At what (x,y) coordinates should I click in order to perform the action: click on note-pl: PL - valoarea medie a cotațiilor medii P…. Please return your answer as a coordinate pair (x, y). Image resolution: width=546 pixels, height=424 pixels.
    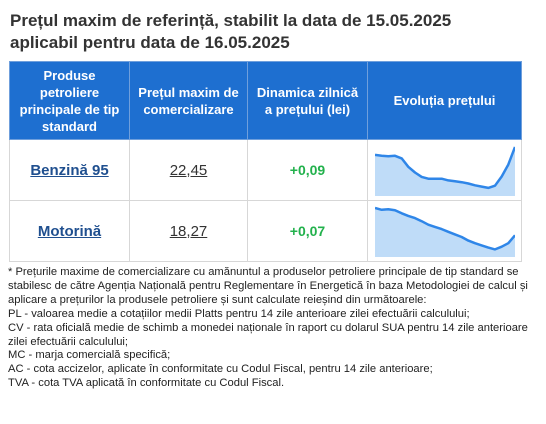
    Looking at the image, I should click on (239, 313).